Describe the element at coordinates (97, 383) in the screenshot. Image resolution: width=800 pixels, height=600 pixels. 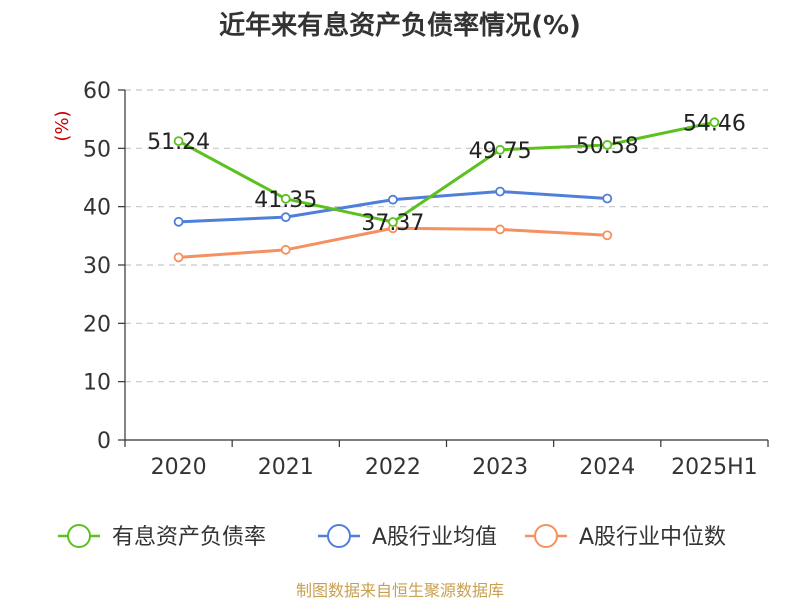
I see `y-tick-label: 10` at that location.